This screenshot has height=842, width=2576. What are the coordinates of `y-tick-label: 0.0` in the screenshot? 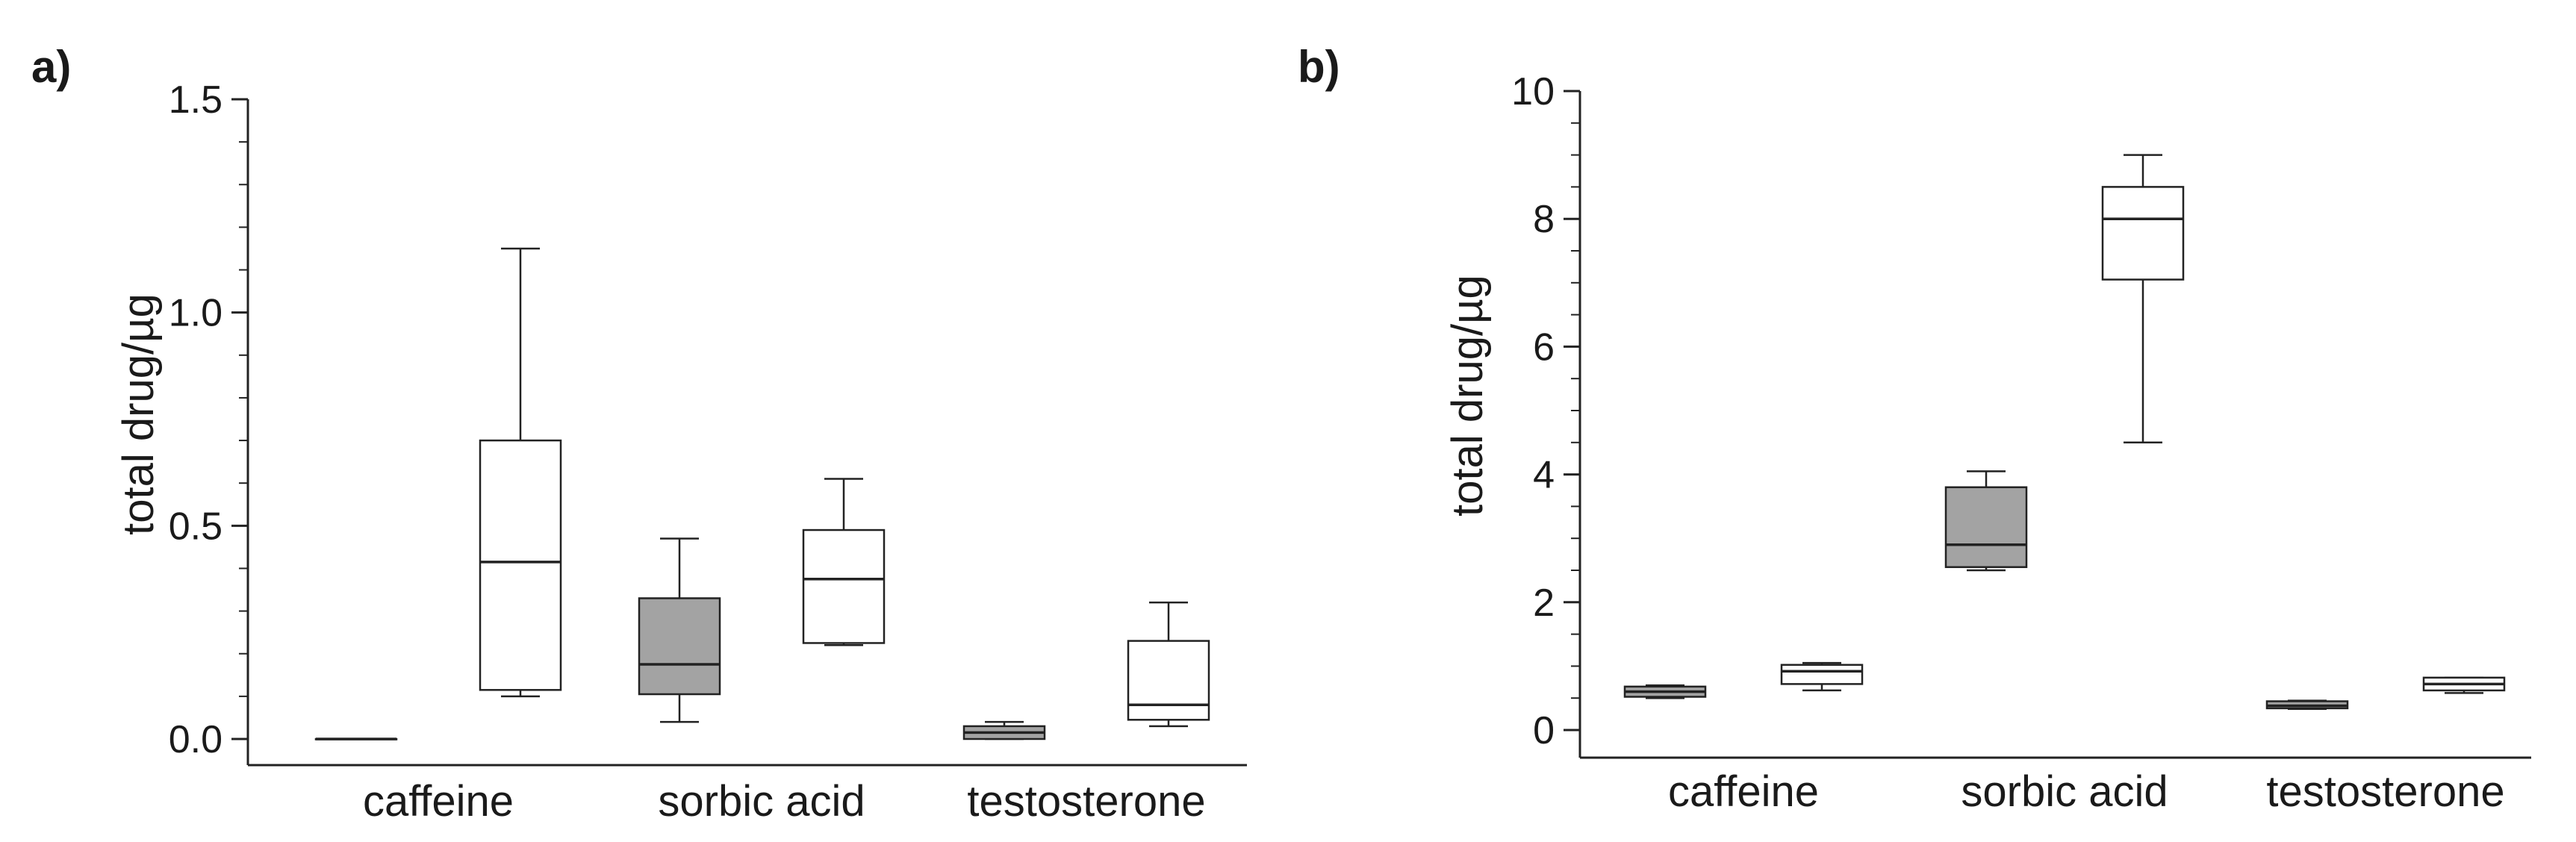 It's located at (196, 740).